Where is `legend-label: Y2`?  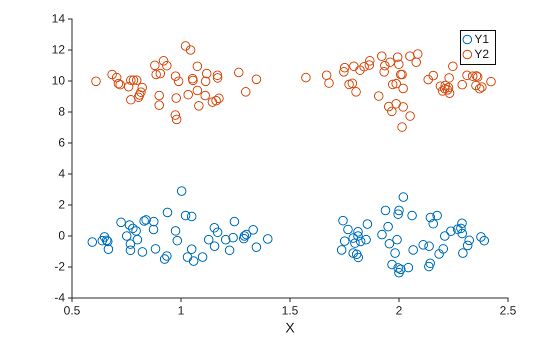 legend-label: Y2 is located at coordinates (482, 53).